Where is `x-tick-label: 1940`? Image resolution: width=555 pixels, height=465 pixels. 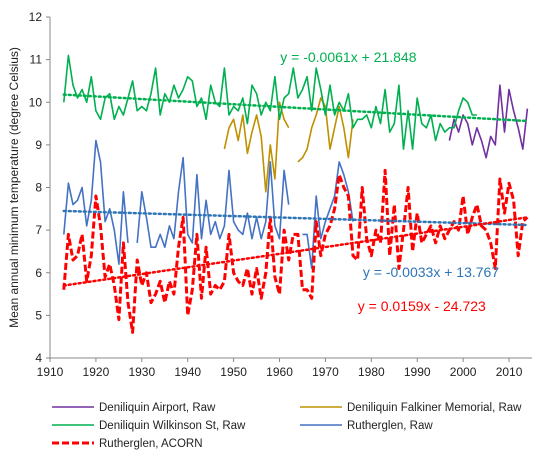 x-tick-label: 1940 is located at coordinates (187, 372).